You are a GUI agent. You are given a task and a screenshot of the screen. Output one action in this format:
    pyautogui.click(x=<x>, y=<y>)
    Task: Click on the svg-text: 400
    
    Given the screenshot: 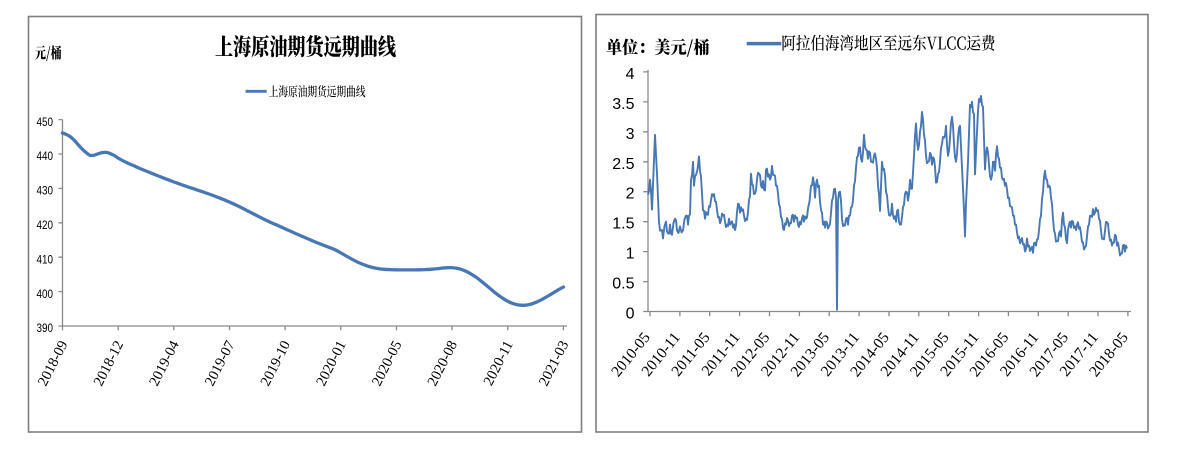 What is the action you would take?
    pyautogui.click(x=45, y=294)
    